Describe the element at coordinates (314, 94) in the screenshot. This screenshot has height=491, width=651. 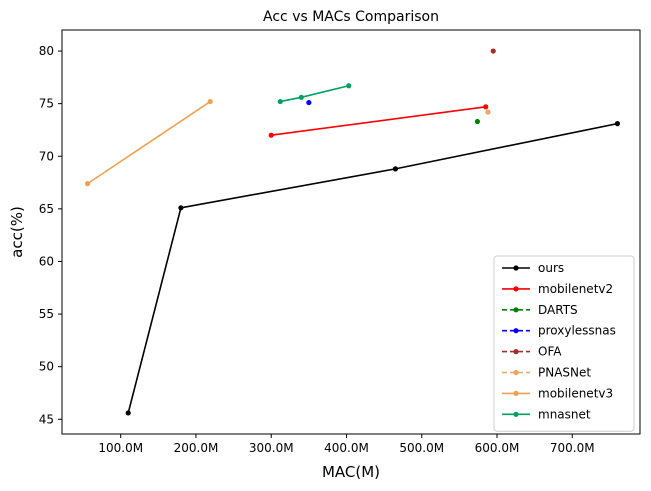
I see `series-mnasnet` at that location.